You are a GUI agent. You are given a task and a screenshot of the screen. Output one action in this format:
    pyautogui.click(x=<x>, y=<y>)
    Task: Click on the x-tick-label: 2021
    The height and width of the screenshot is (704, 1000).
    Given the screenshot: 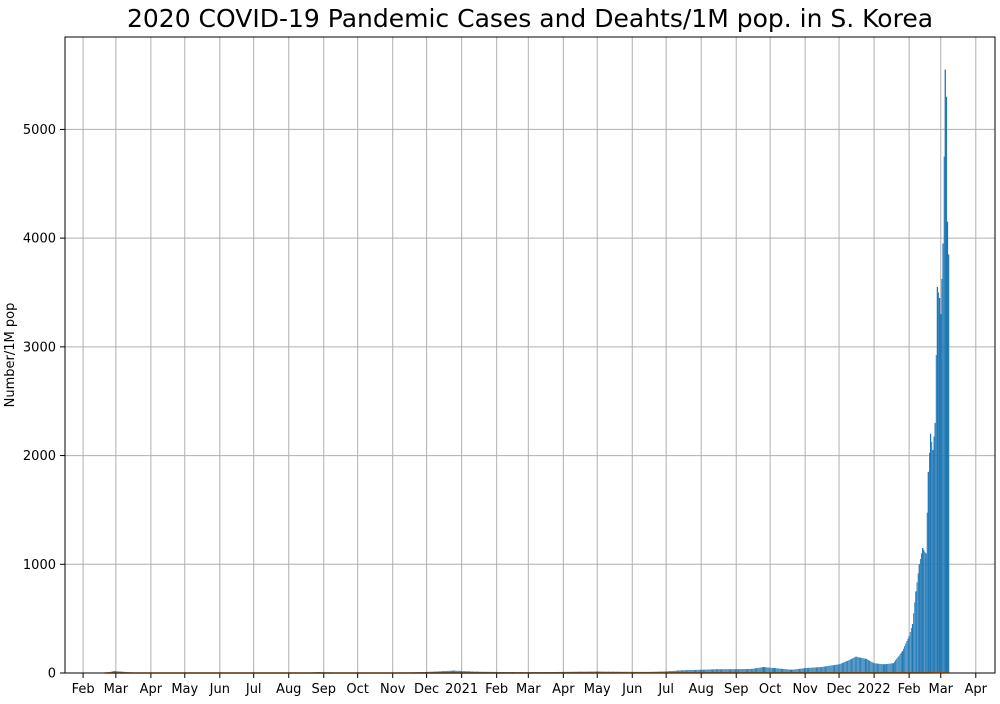 What is the action you would take?
    pyautogui.click(x=461, y=689)
    